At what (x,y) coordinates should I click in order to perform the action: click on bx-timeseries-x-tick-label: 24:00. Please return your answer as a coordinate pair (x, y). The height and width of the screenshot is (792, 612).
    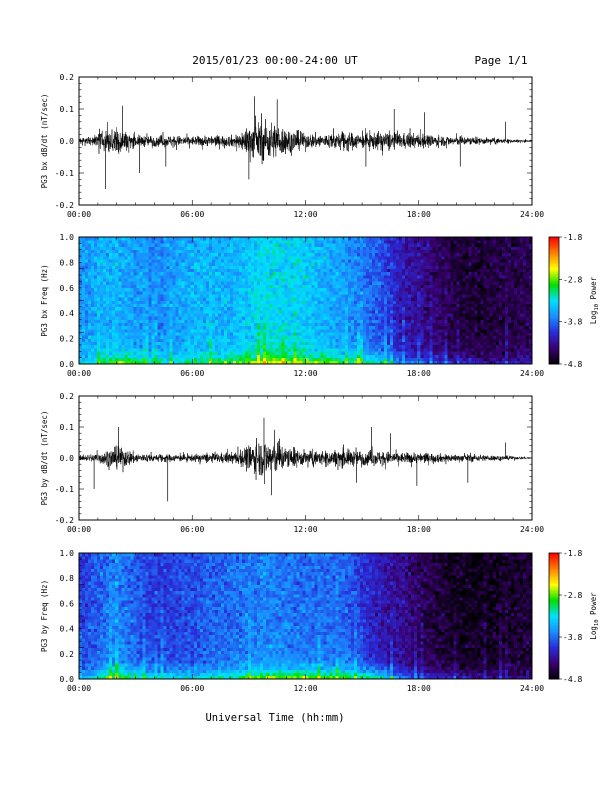
    Looking at the image, I should click on (532, 214).